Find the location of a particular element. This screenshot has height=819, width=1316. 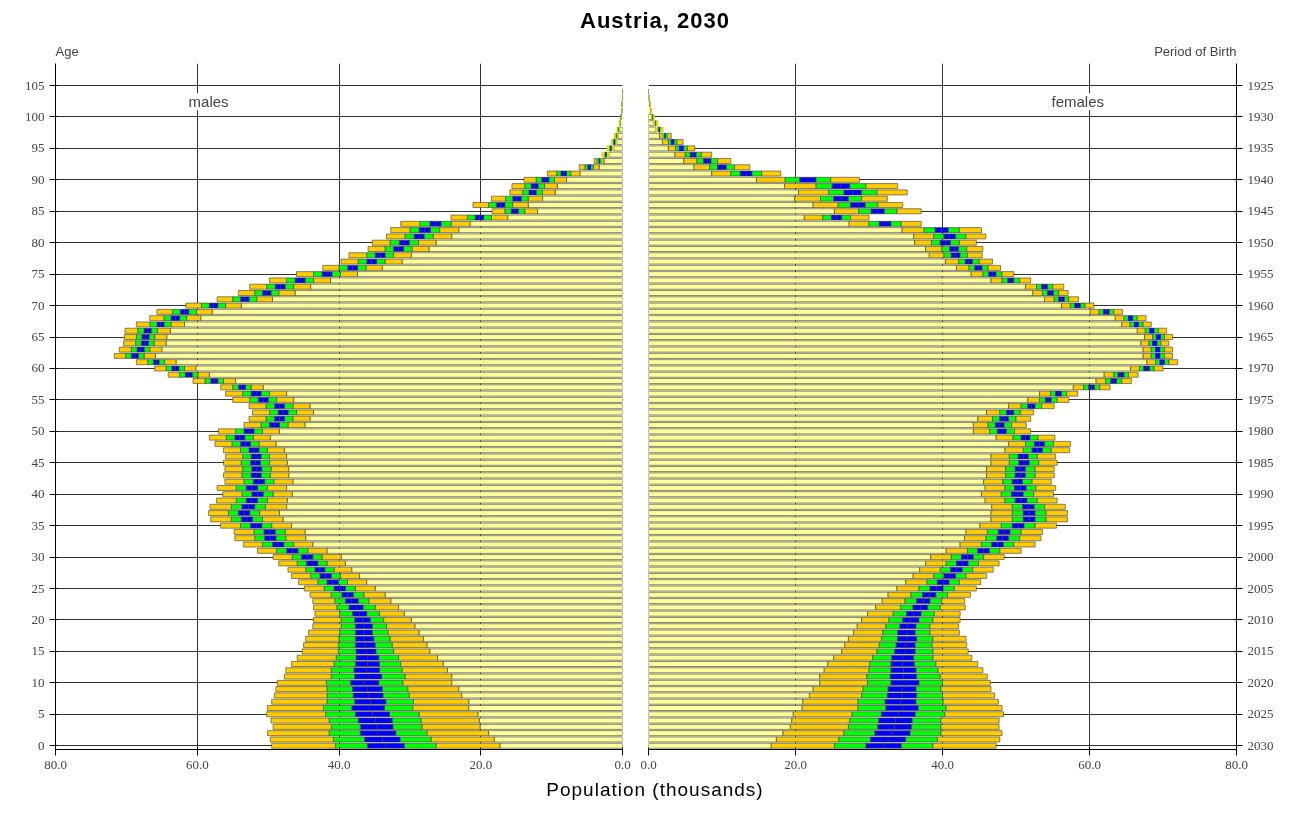

y-tick-label: 1955 is located at coordinates (1260, 274).